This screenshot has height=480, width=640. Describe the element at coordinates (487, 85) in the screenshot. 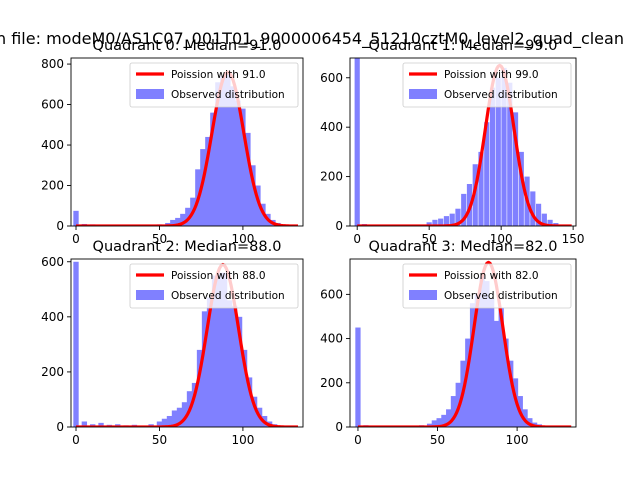

I see `legend: Poission with 99.0 Observed distribution` at that location.